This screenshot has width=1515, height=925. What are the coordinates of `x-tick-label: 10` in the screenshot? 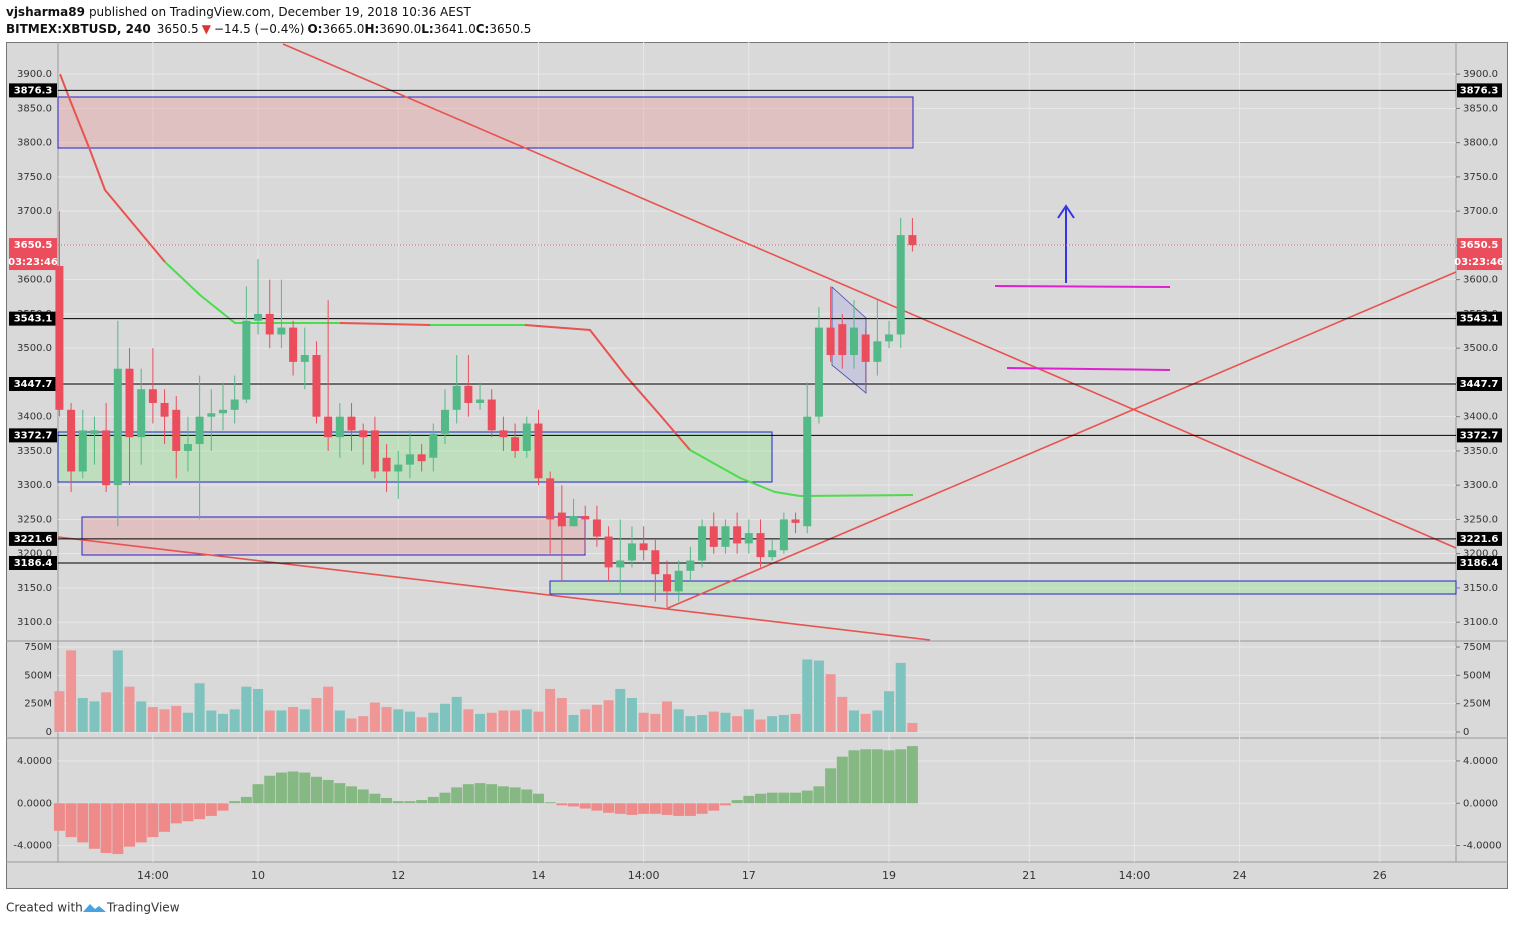 It's located at (258, 875).